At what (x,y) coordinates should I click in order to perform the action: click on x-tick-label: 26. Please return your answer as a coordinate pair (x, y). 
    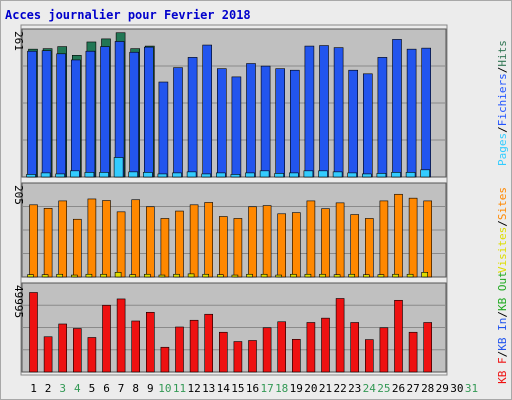
    Looking at the image, I should click on (398, 388).